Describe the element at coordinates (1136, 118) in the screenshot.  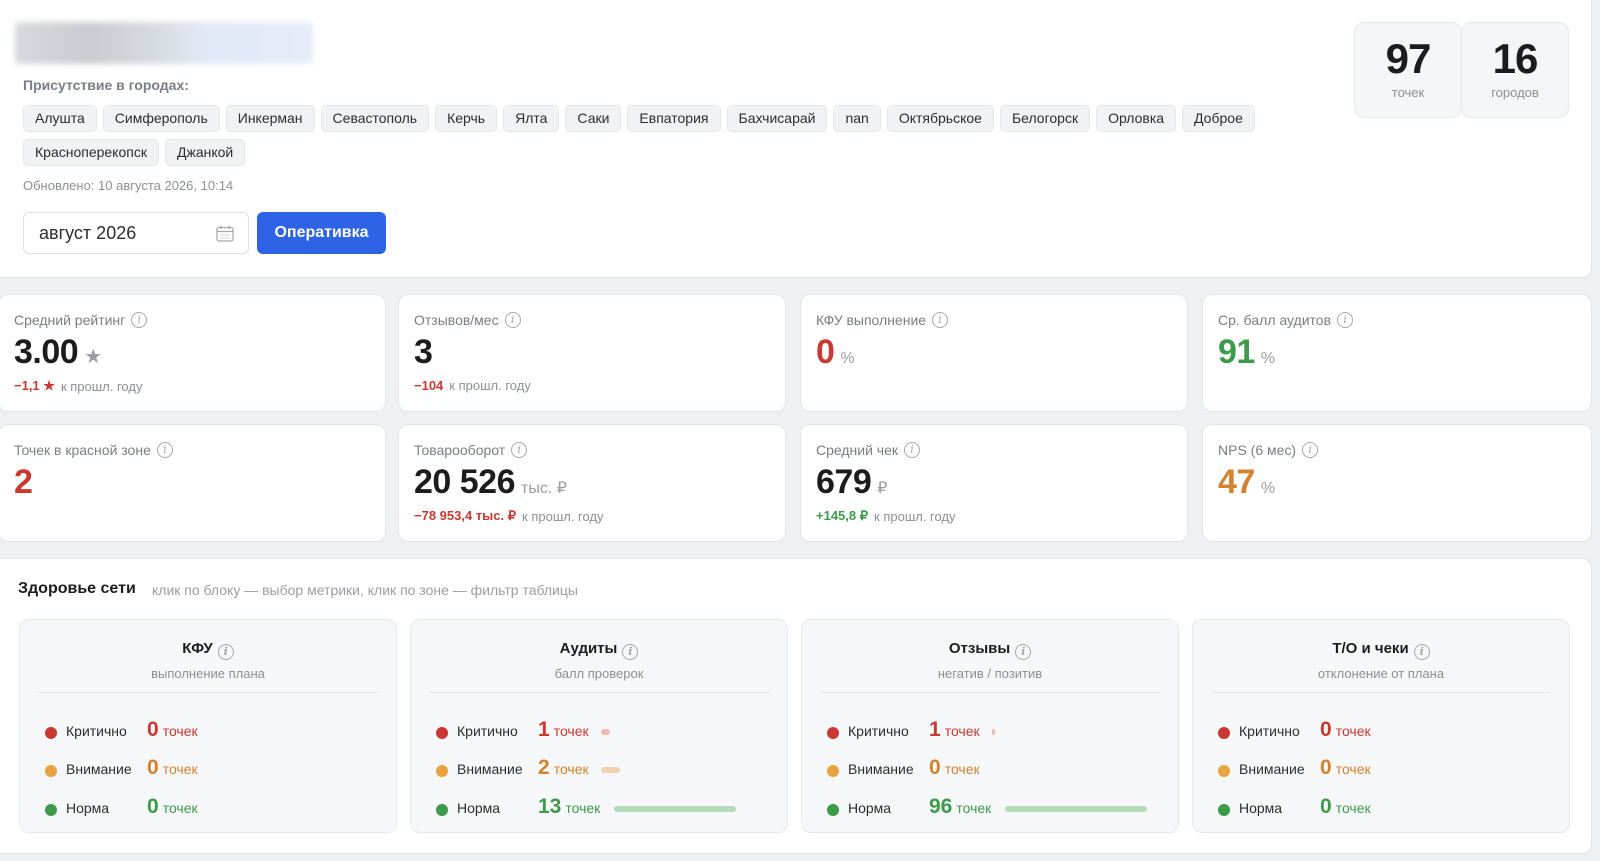
I see `city-chip: Орловка` at that location.